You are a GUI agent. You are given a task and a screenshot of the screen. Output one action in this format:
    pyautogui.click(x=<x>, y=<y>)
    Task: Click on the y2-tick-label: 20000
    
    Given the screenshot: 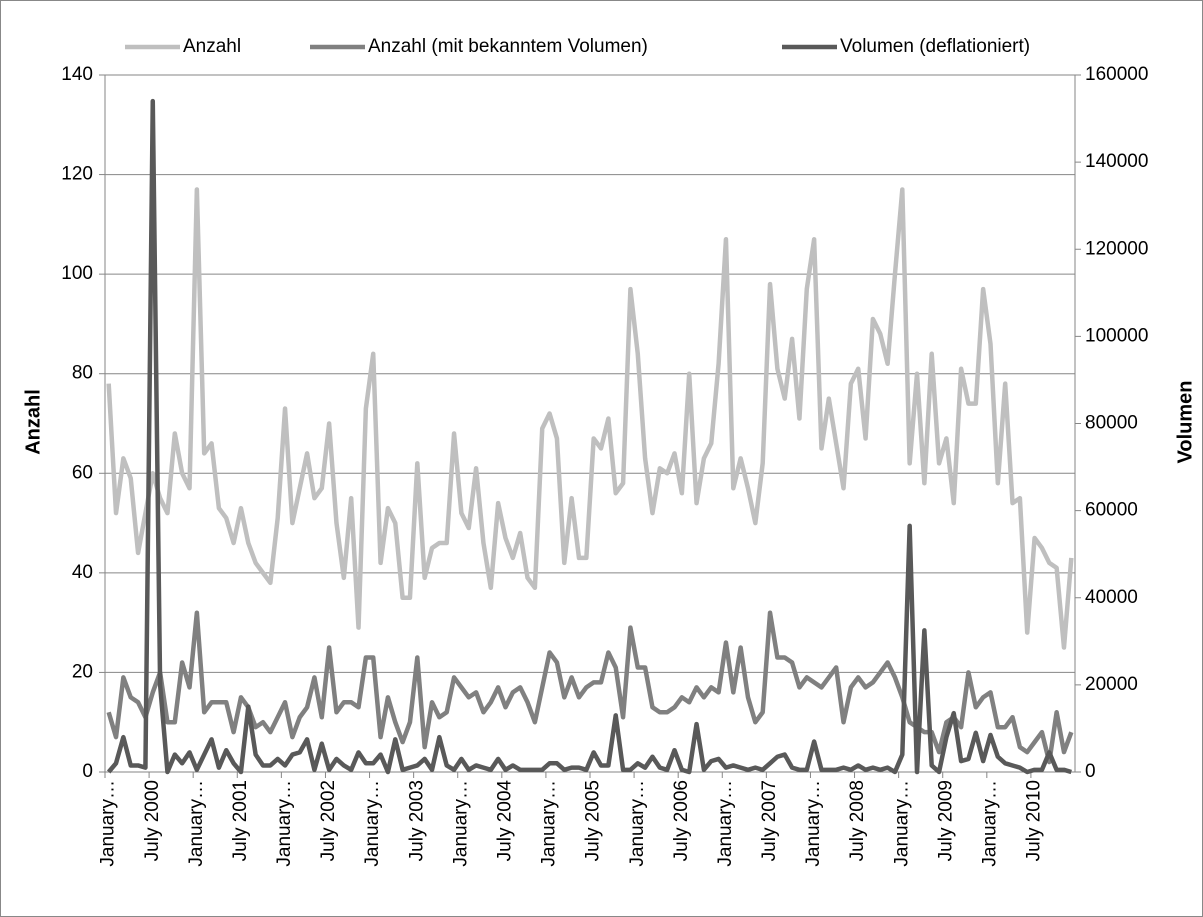 What is the action you would take?
    pyautogui.click(x=1111, y=684)
    